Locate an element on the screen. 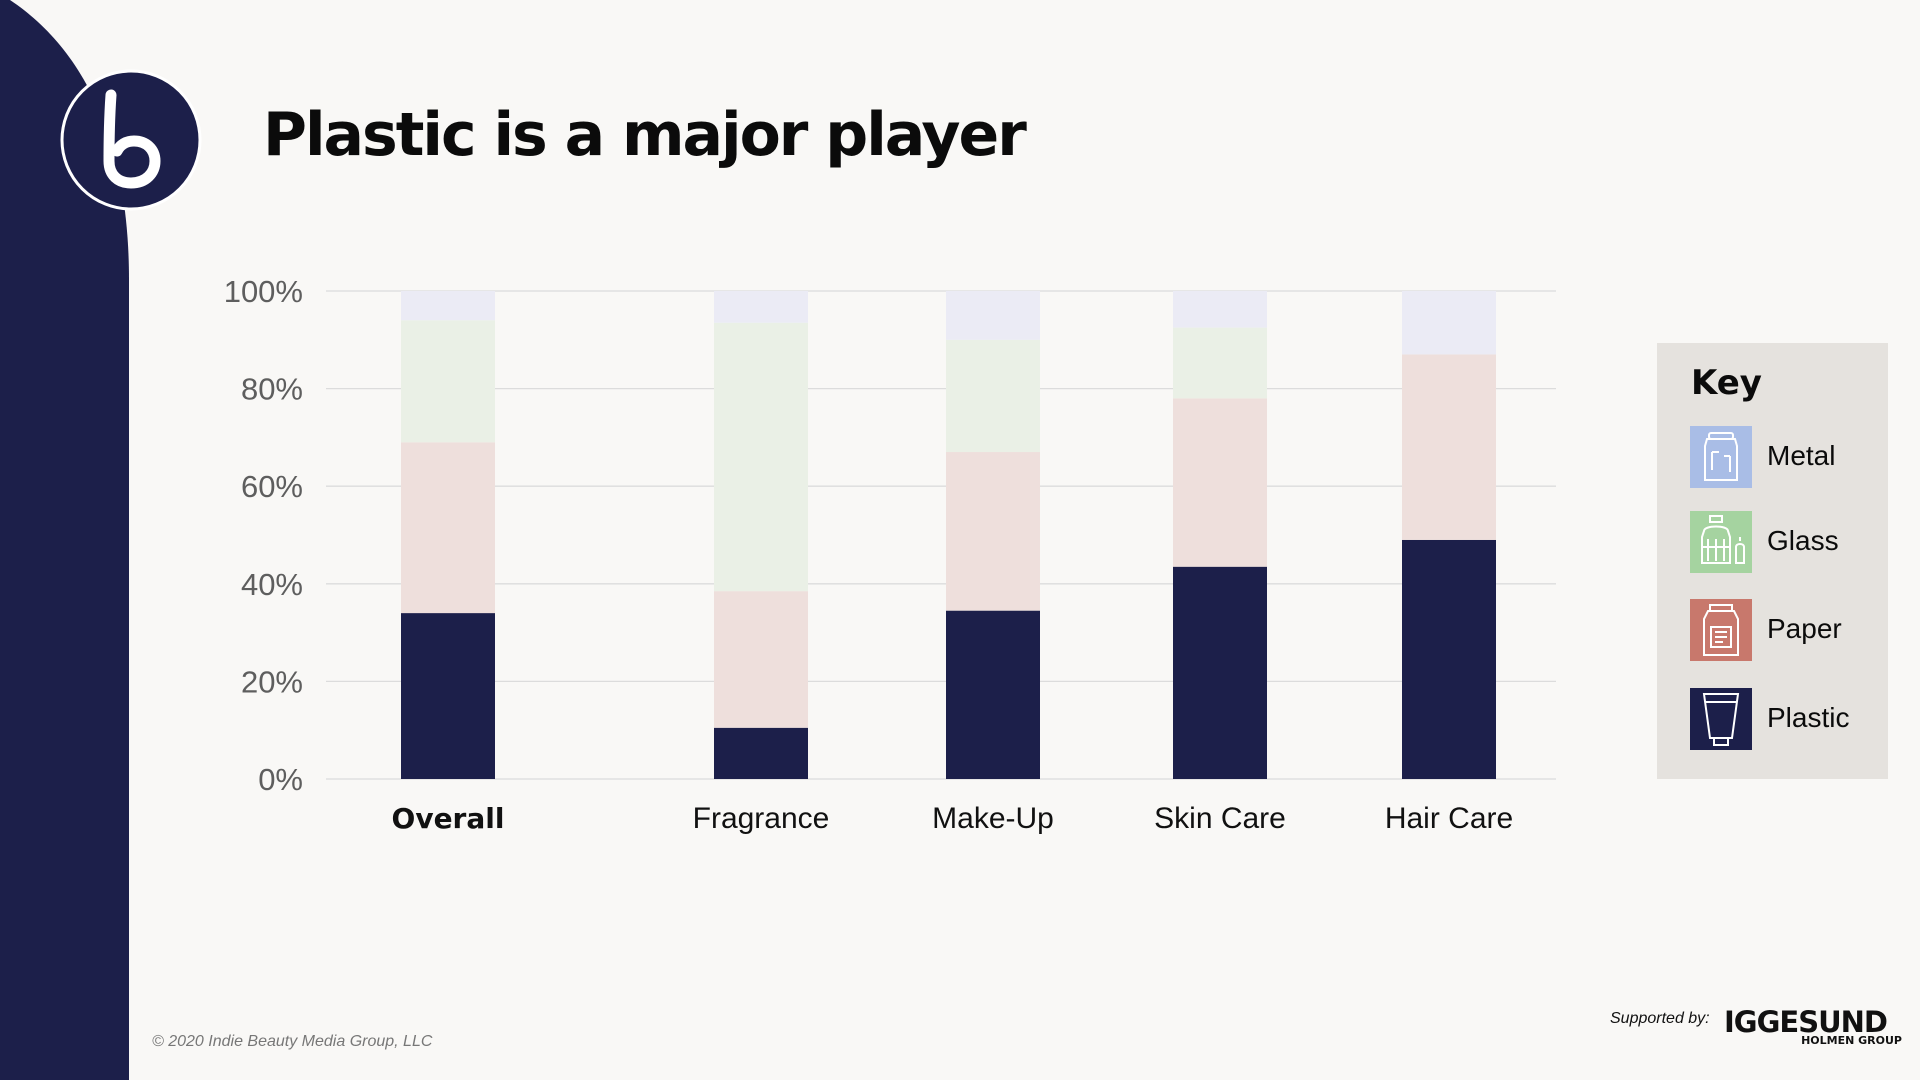  y-tick-label: 100% is located at coordinates (263, 291).